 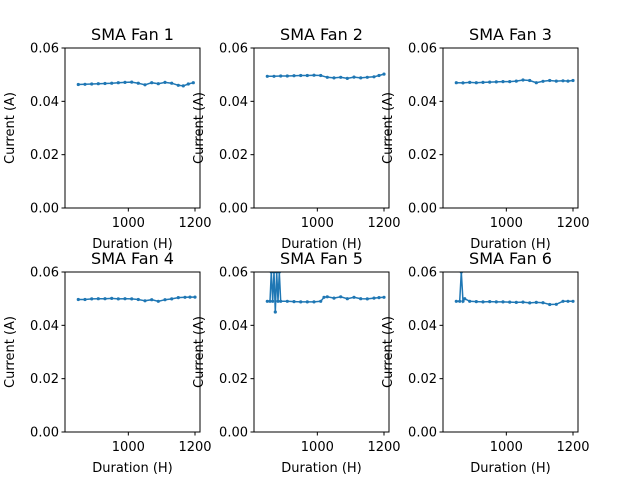 What do you see at coordinates (321, 34) in the screenshot?
I see `chart-title: SMA Fan 2` at bounding box center [321, 34].